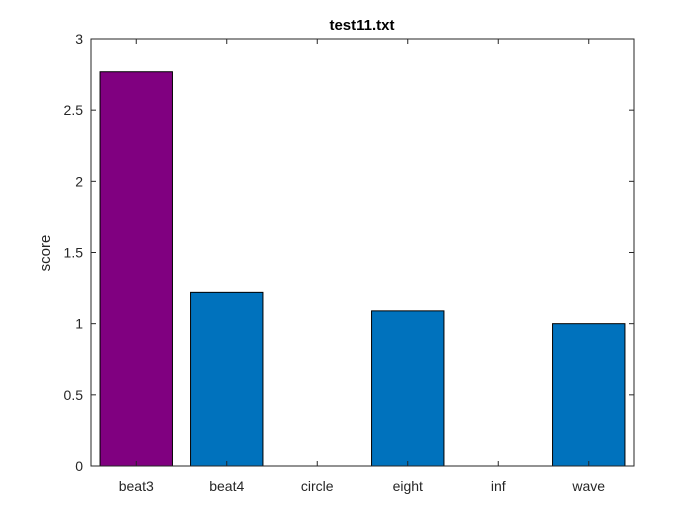 This screenshot has height=525, width=700. I want to click on y-tick-label: 2.5, so click(74, 110).